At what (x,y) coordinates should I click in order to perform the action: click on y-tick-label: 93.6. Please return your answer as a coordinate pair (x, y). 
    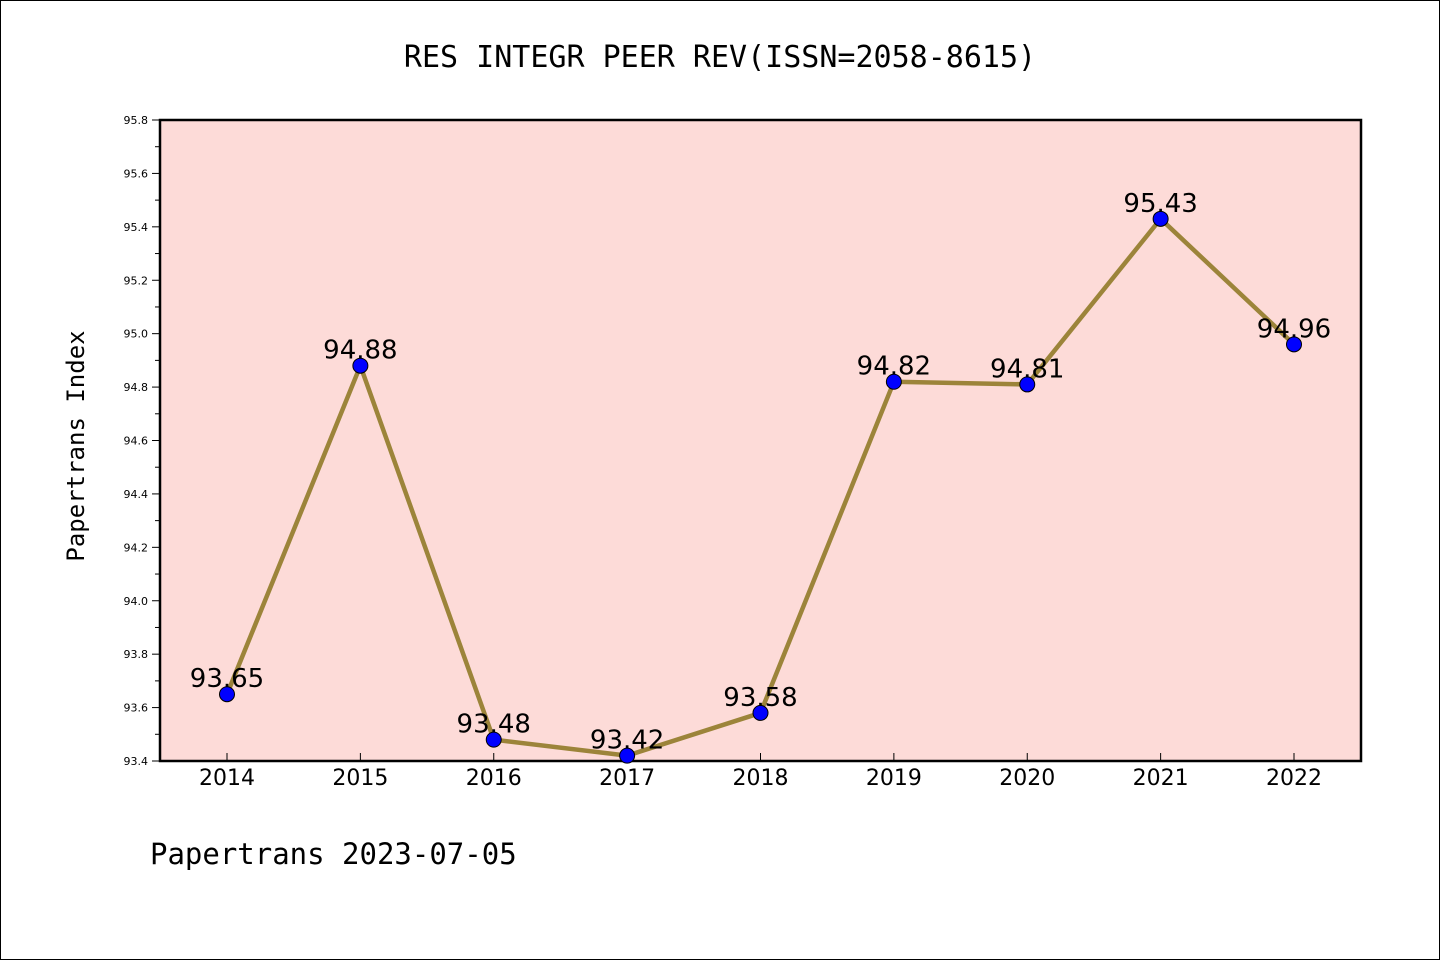
    Looking at the image, I should click on (136, 708).